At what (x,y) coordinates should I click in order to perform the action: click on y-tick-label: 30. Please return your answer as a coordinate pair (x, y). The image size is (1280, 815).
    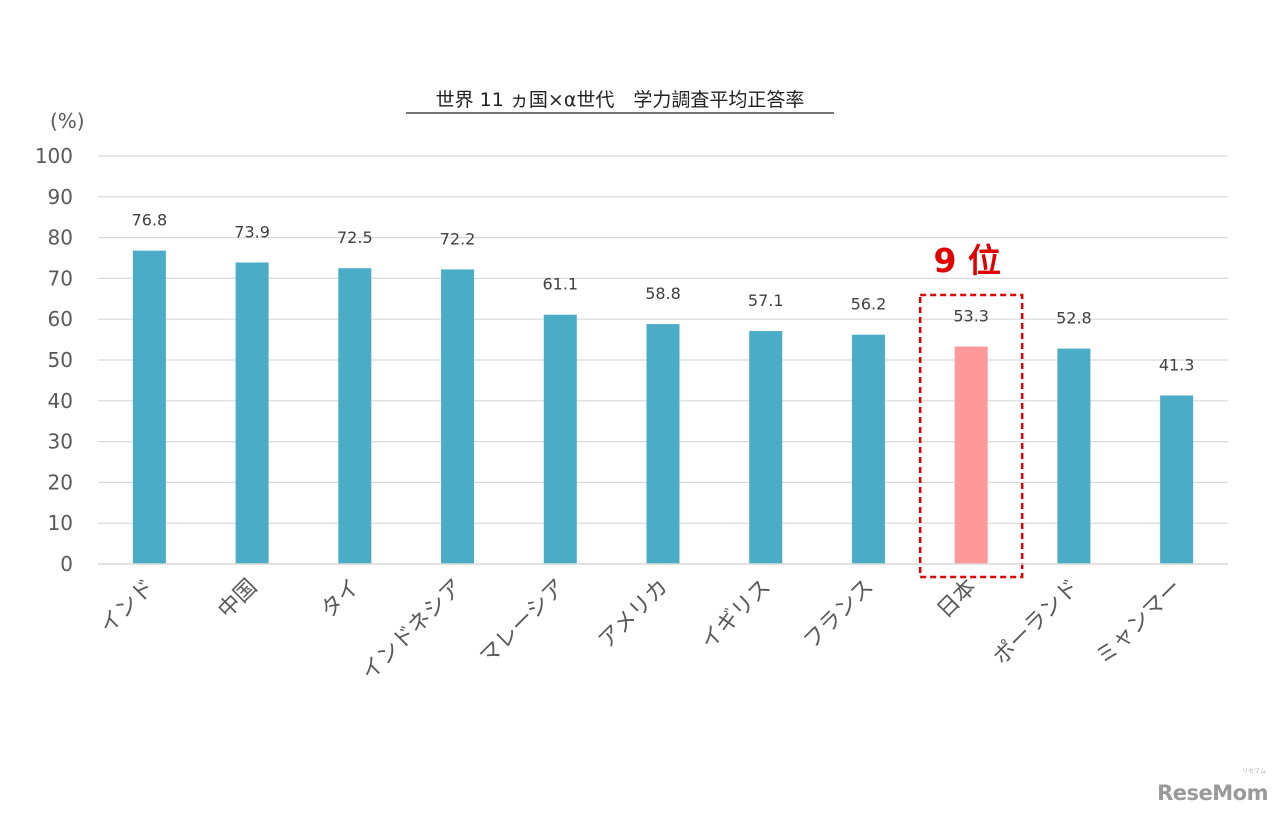
    Looking at the image, I should click on (60, 442).